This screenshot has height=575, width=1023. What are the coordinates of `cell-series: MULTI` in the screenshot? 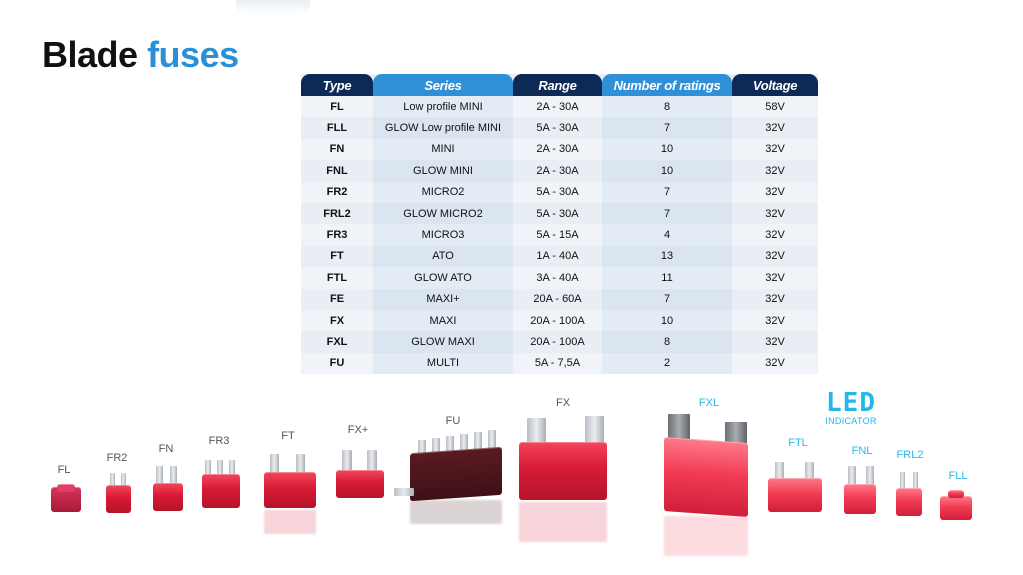 It's located at (443, 363).